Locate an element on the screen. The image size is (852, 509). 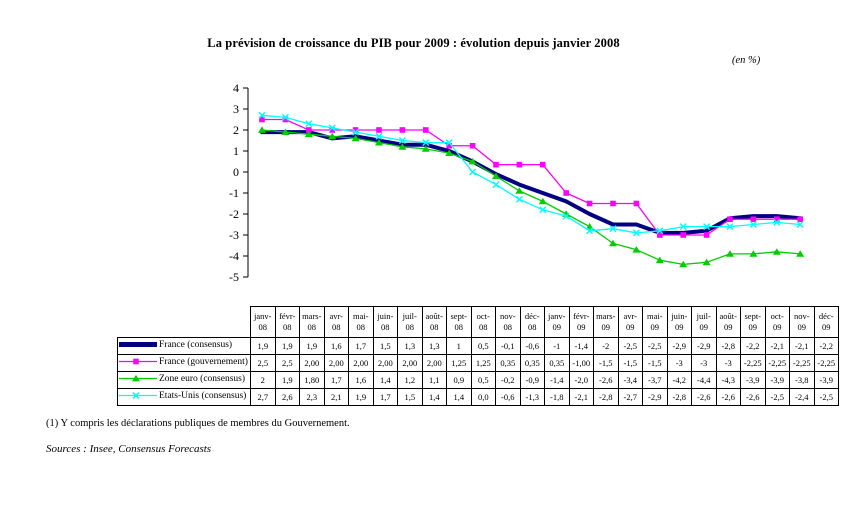
value-cell: 1,6 is located at coordinates (336, 346).